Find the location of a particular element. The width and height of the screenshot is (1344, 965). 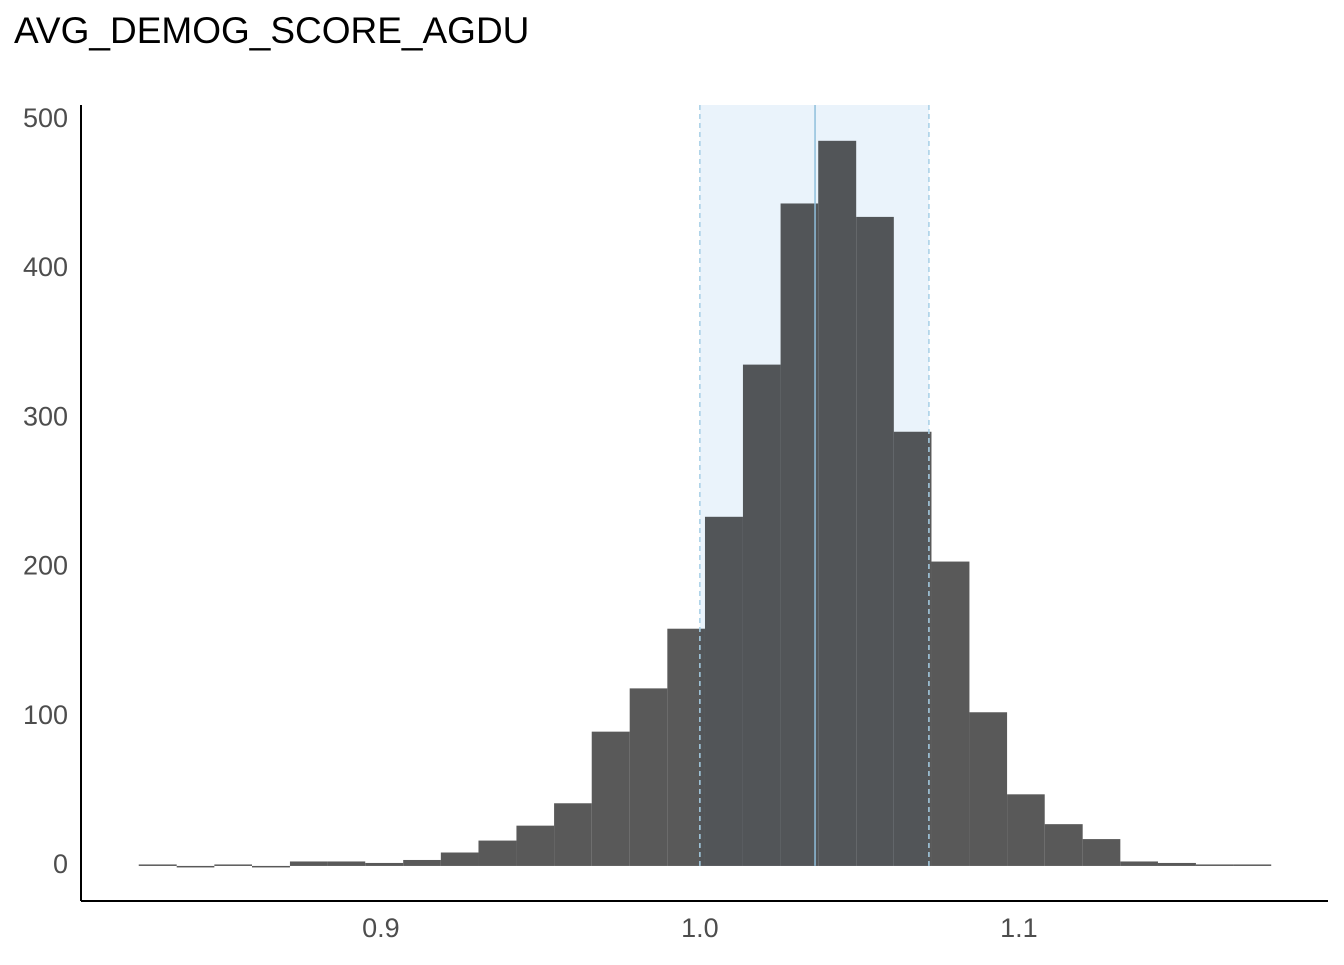

y-tick-label: 0 is located at coordinates (60, 864).